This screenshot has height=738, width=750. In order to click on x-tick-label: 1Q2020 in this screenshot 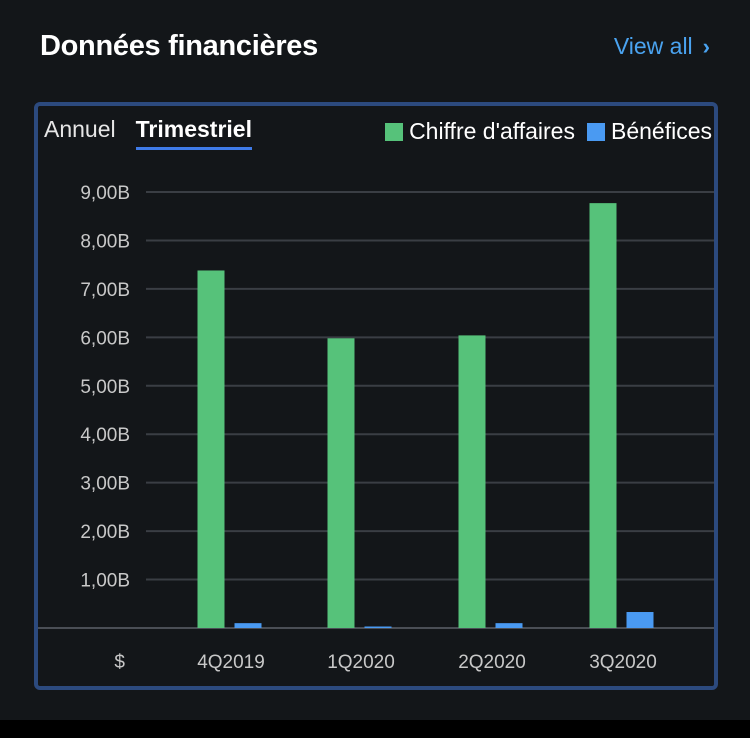, I will do `click(361, 662)`.